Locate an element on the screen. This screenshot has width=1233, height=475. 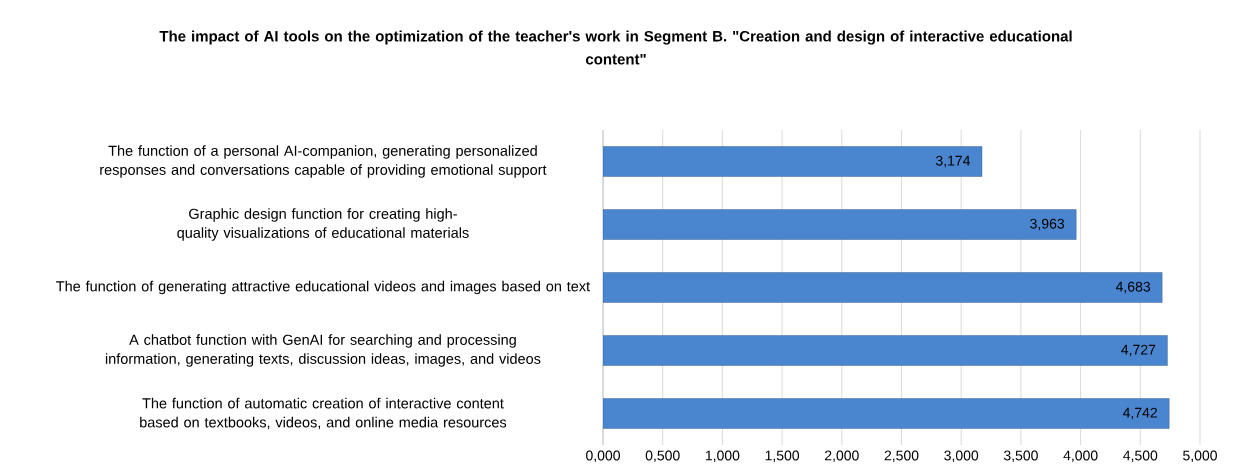
data-label: 3,963 is located at coordinates (1047, 224).